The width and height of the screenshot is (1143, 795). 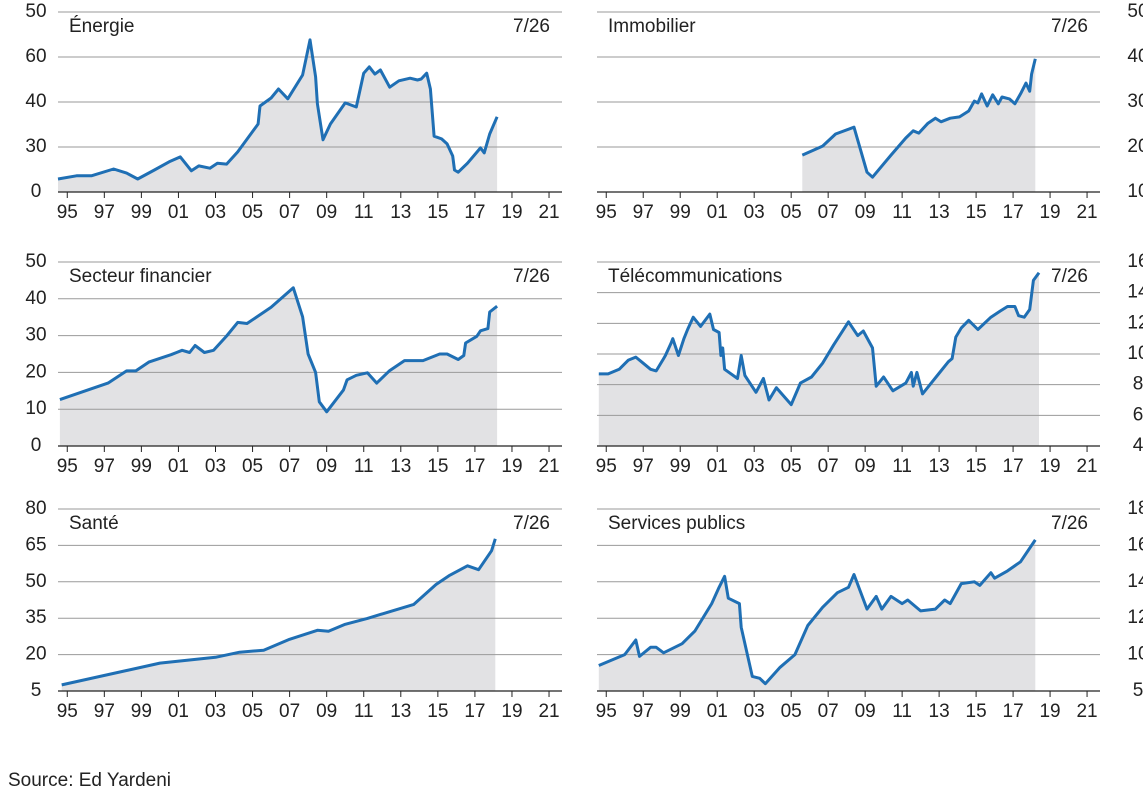 I want to click on y-tick-label: 5, so click(x=36, y=690).